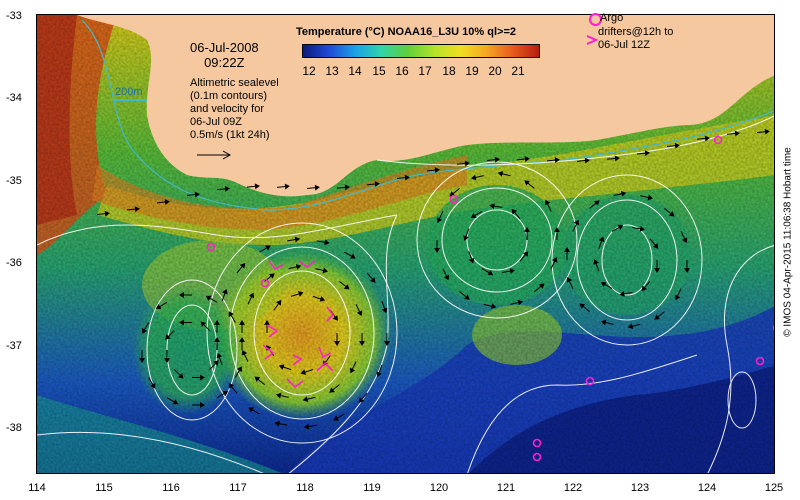 The image size is (800, 500). I want to click on y-tick: -35, so click(14, 181).